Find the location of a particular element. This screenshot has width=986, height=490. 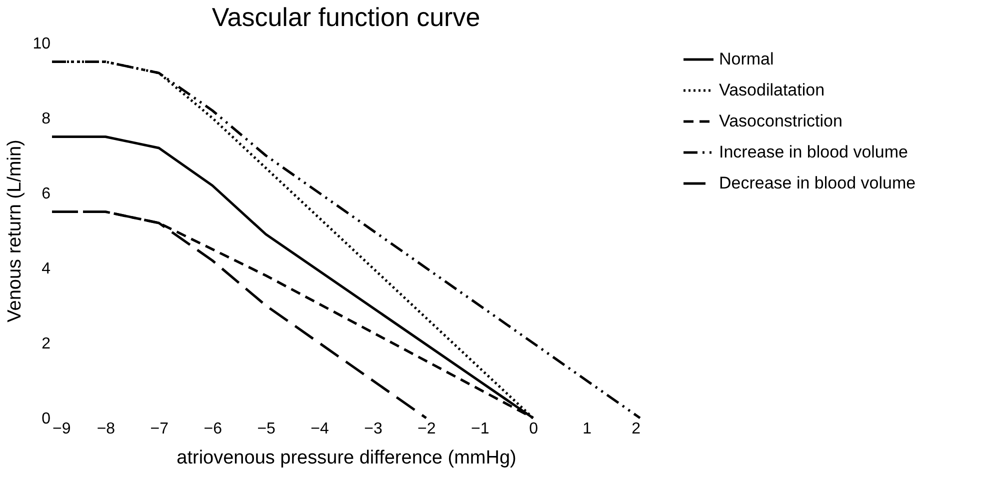

y-tick-label: 10 is located at coordinates (41, 44).